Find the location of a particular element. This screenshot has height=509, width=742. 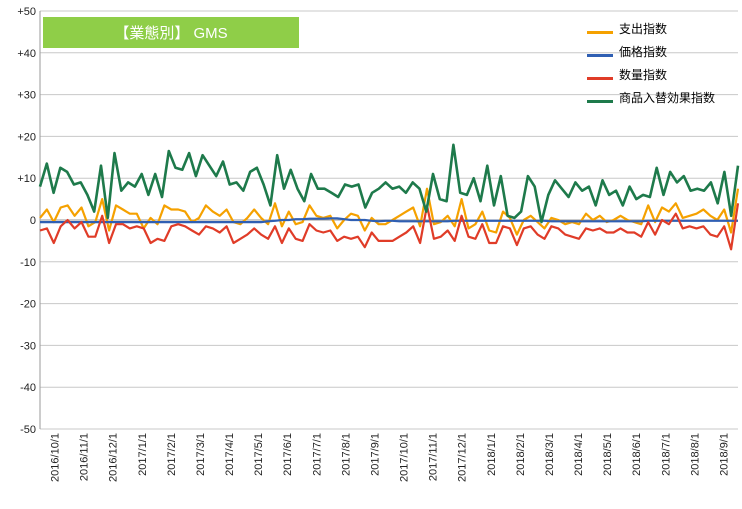

x-tick-label: 2017/1/1 is located at coordinates (143, 454).